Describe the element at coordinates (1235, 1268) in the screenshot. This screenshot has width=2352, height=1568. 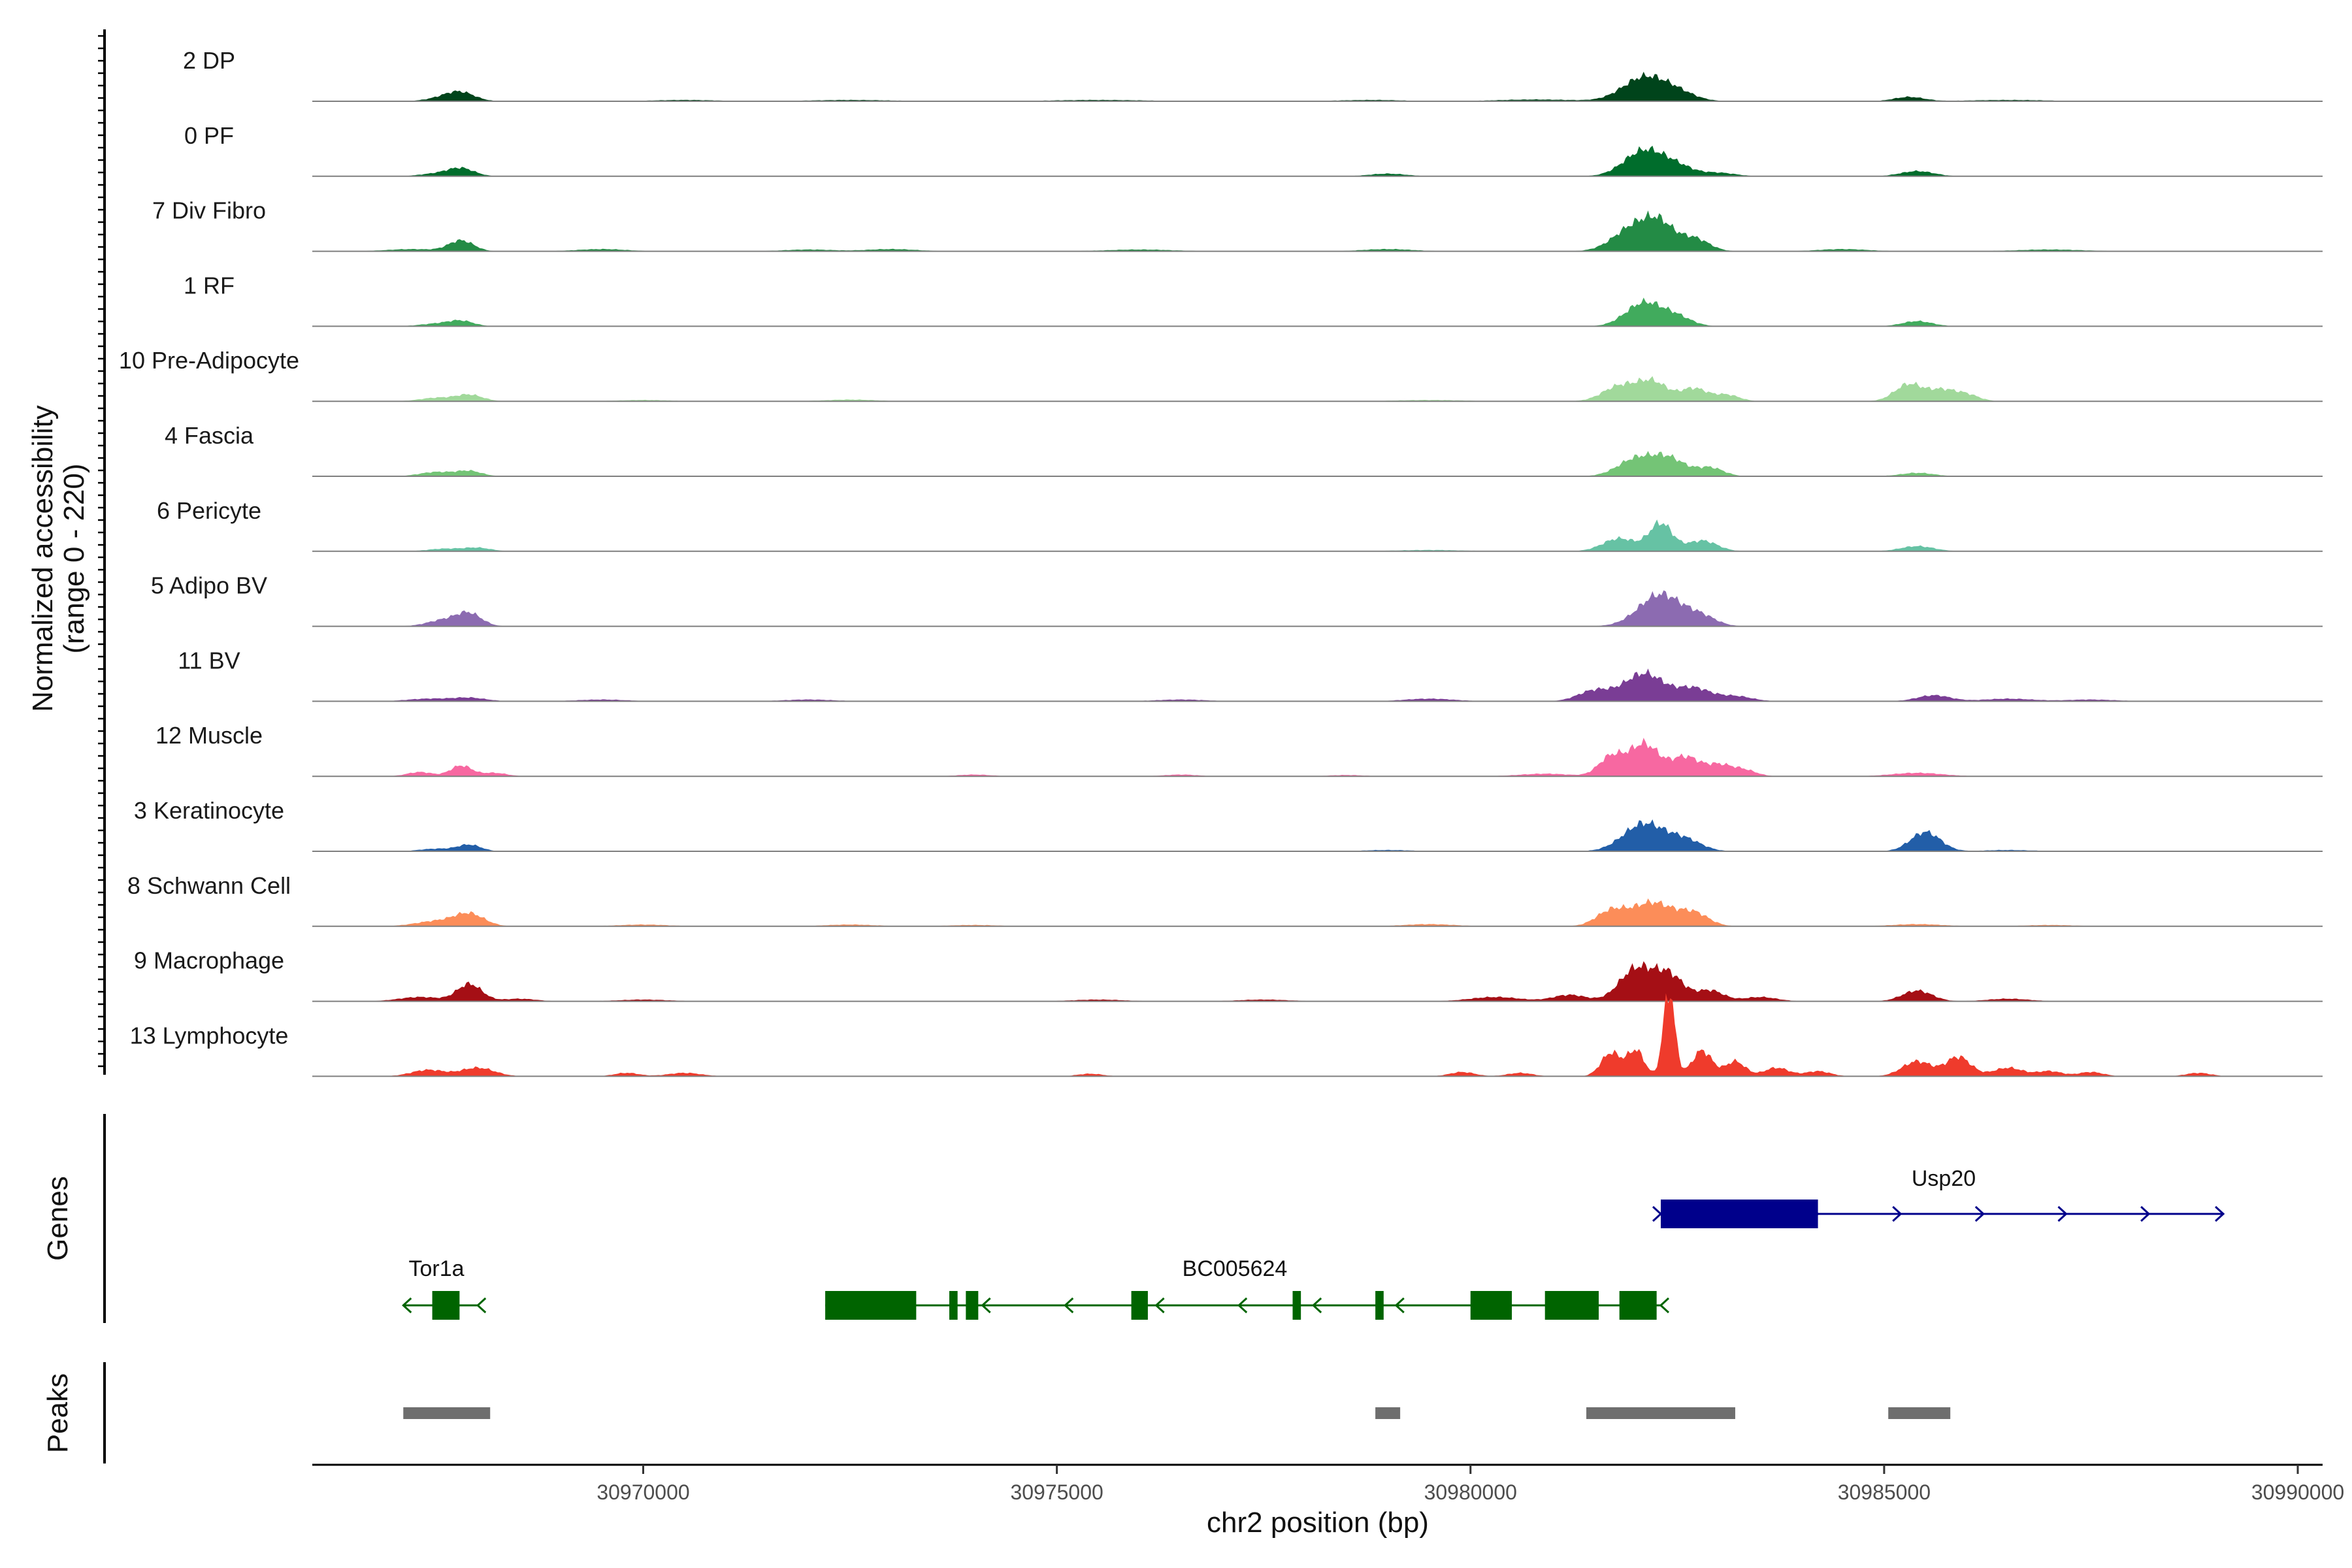
I see `gene-label: BC005624` at that location.